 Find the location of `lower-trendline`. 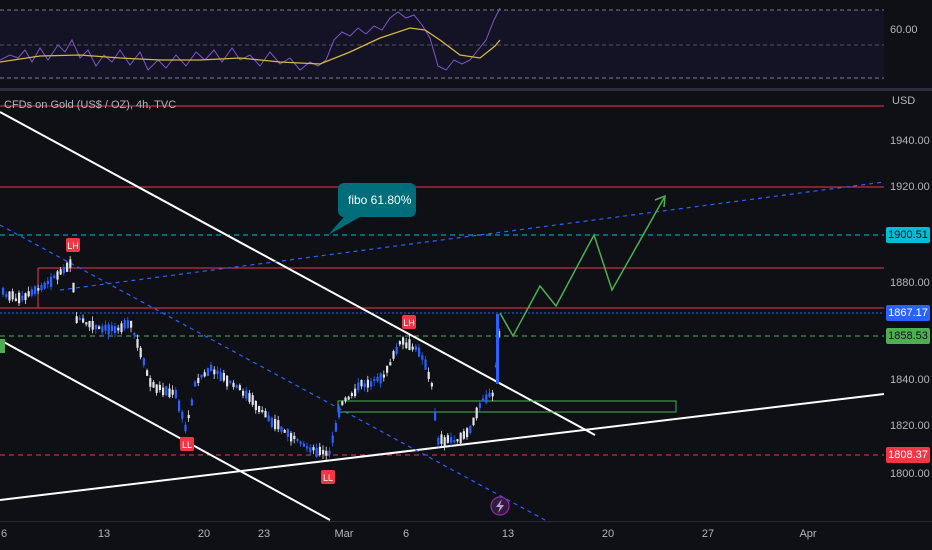

lower-trendline is located at coordinates (165, 430).